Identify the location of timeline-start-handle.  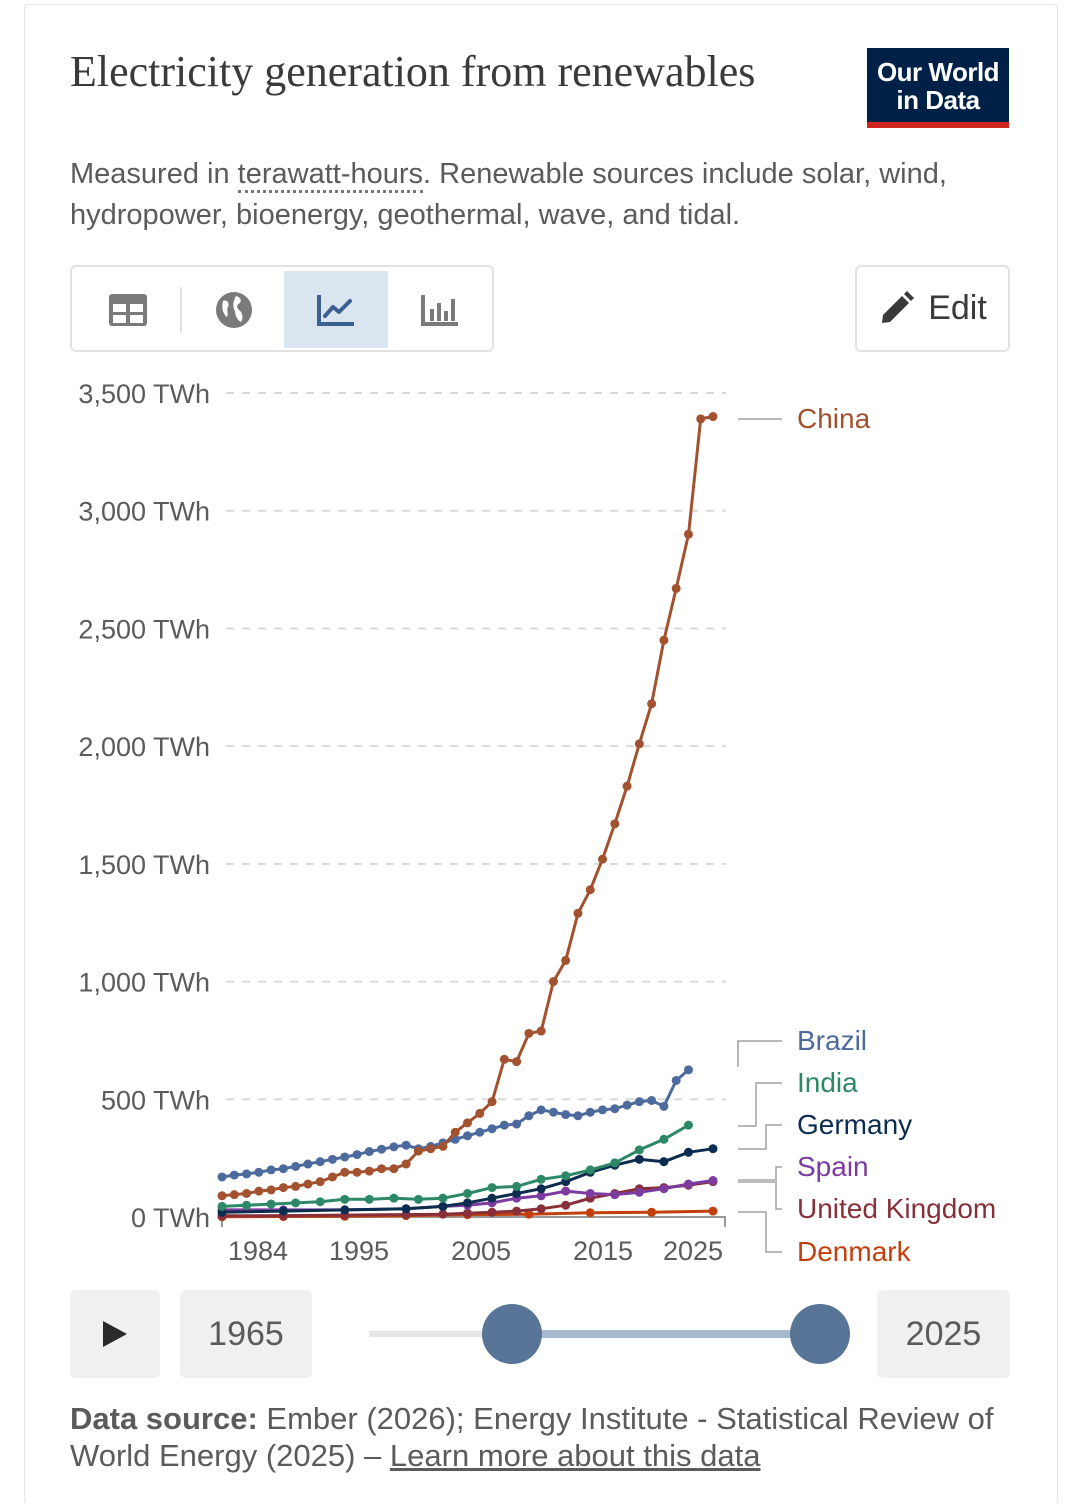
(512, 1334).